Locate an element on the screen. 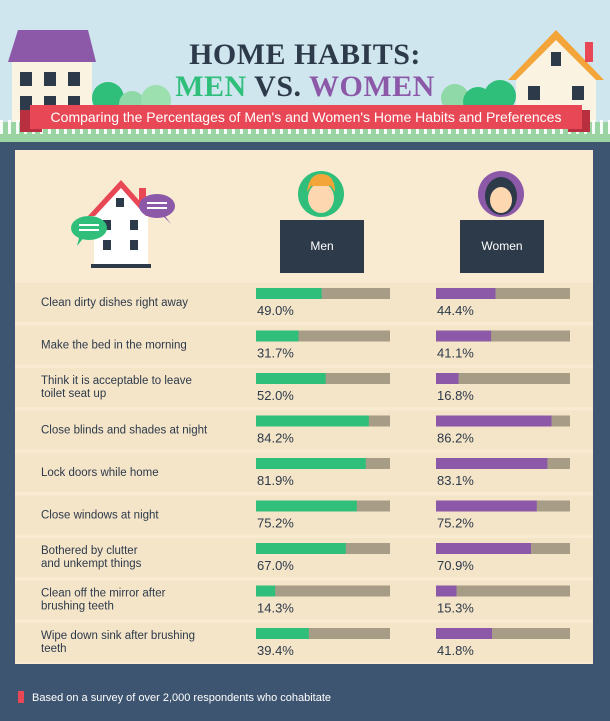  men-header-box is located at coordinates (322, 246).